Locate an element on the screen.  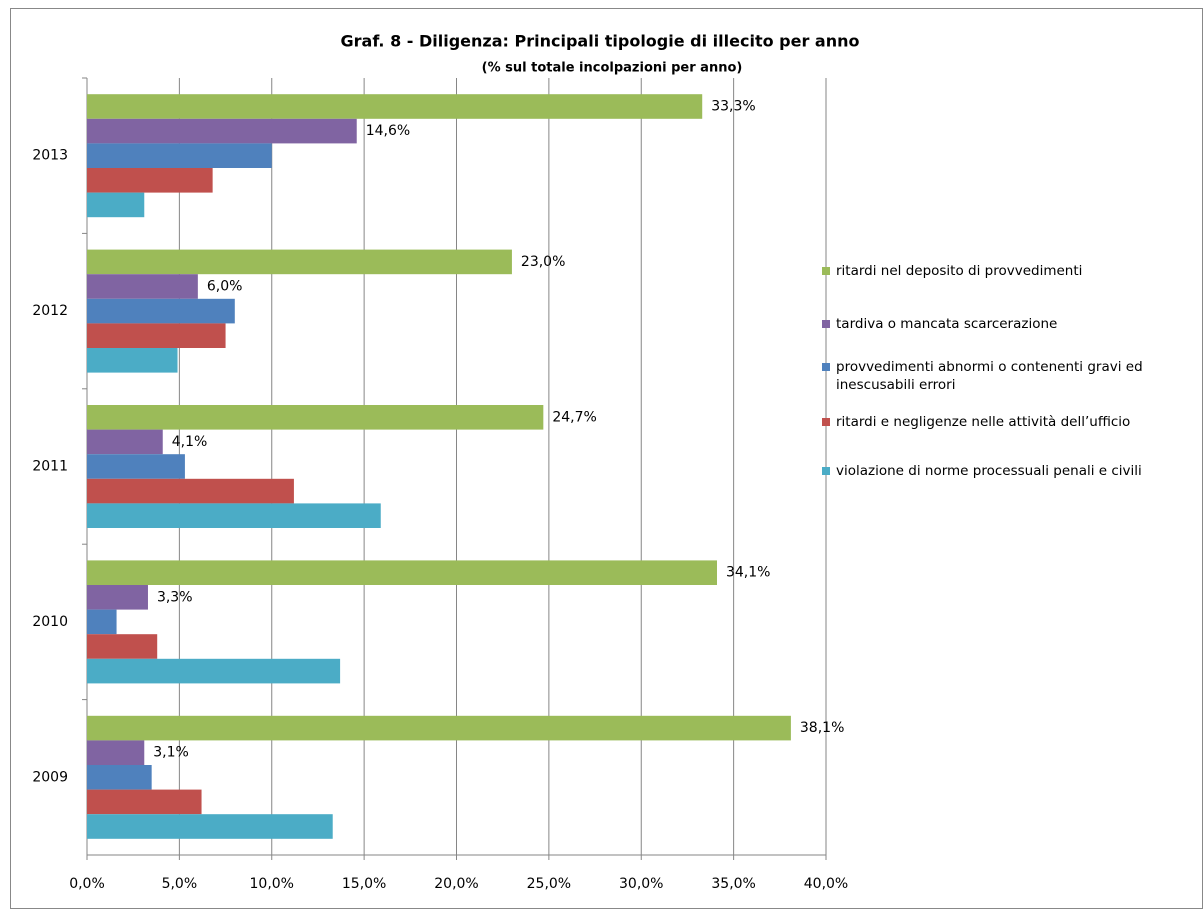
x-tick-label: 35,0% is located at coordinates (733, 884).